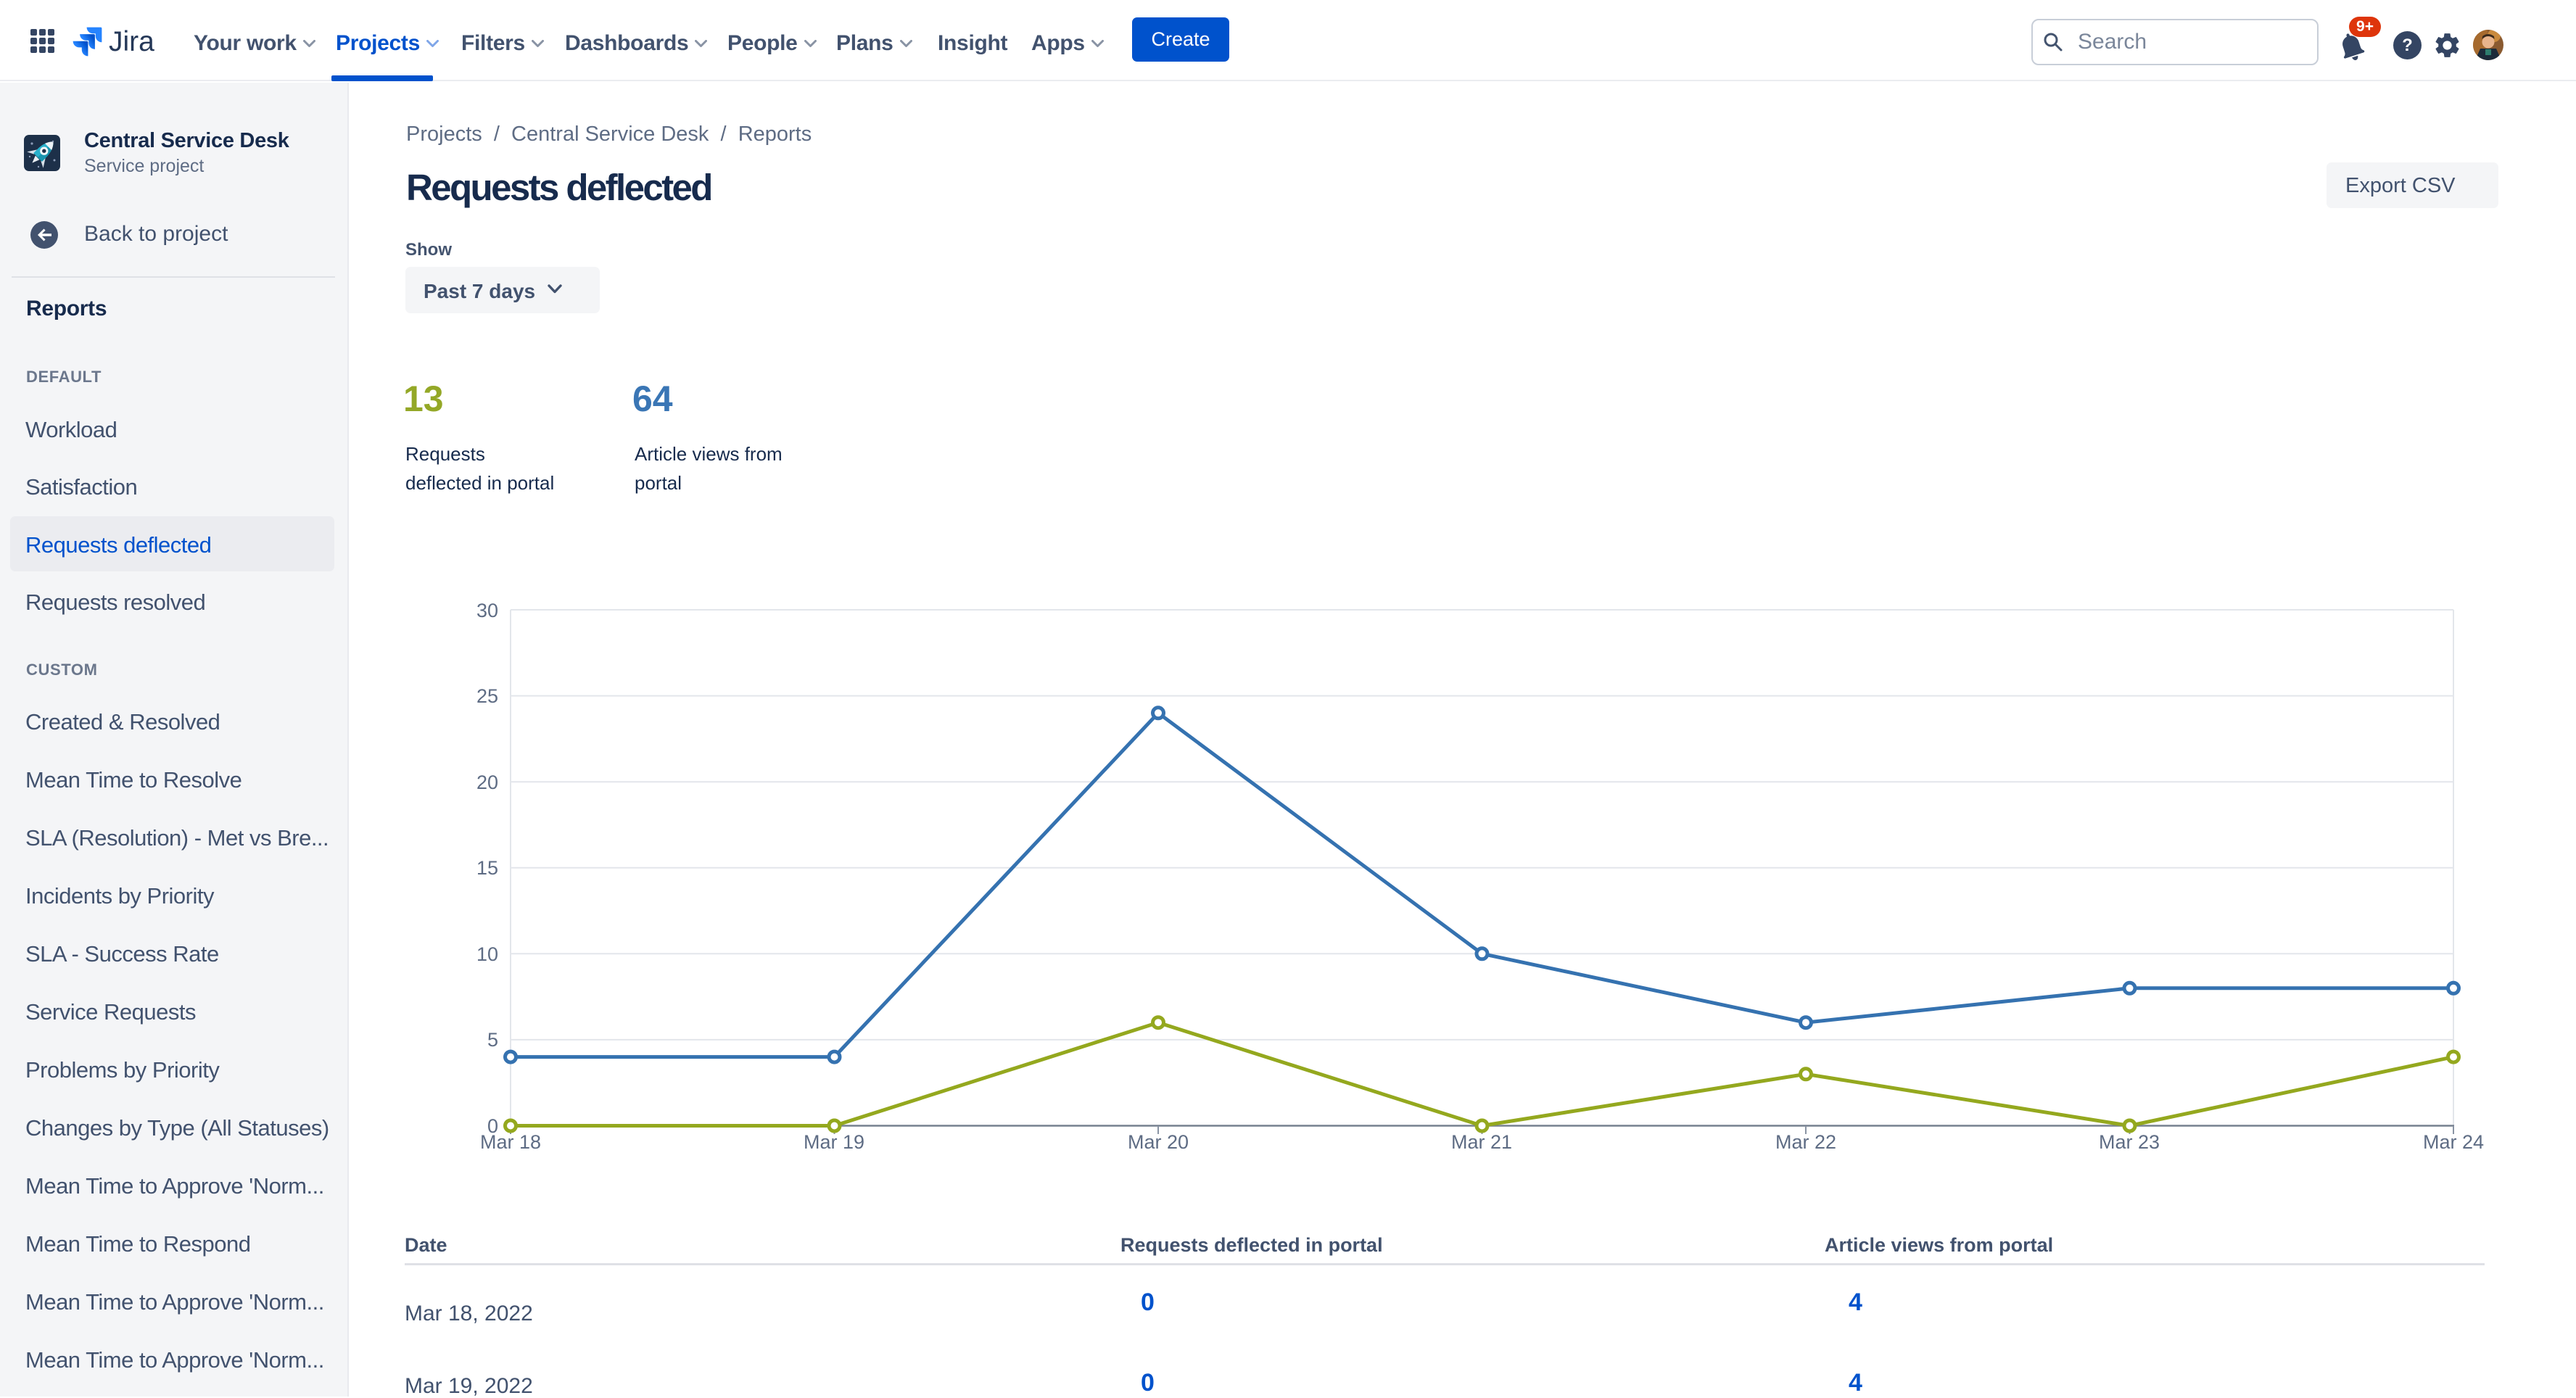  What do you see at coordinates (487, 610) in the screenshot?
I see `svg-text: 30` at bounding box center [487, 610].